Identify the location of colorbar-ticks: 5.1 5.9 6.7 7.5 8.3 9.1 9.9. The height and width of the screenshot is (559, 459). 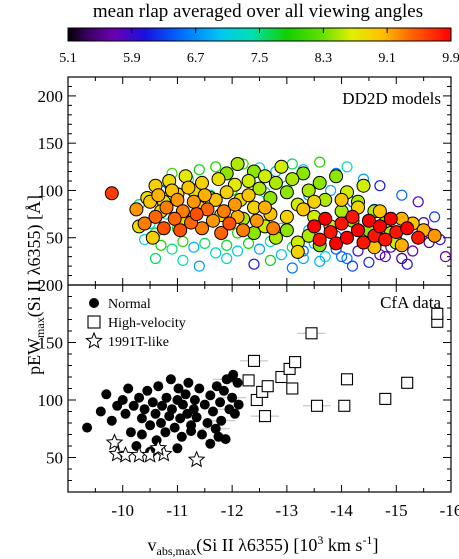
(259, 47).